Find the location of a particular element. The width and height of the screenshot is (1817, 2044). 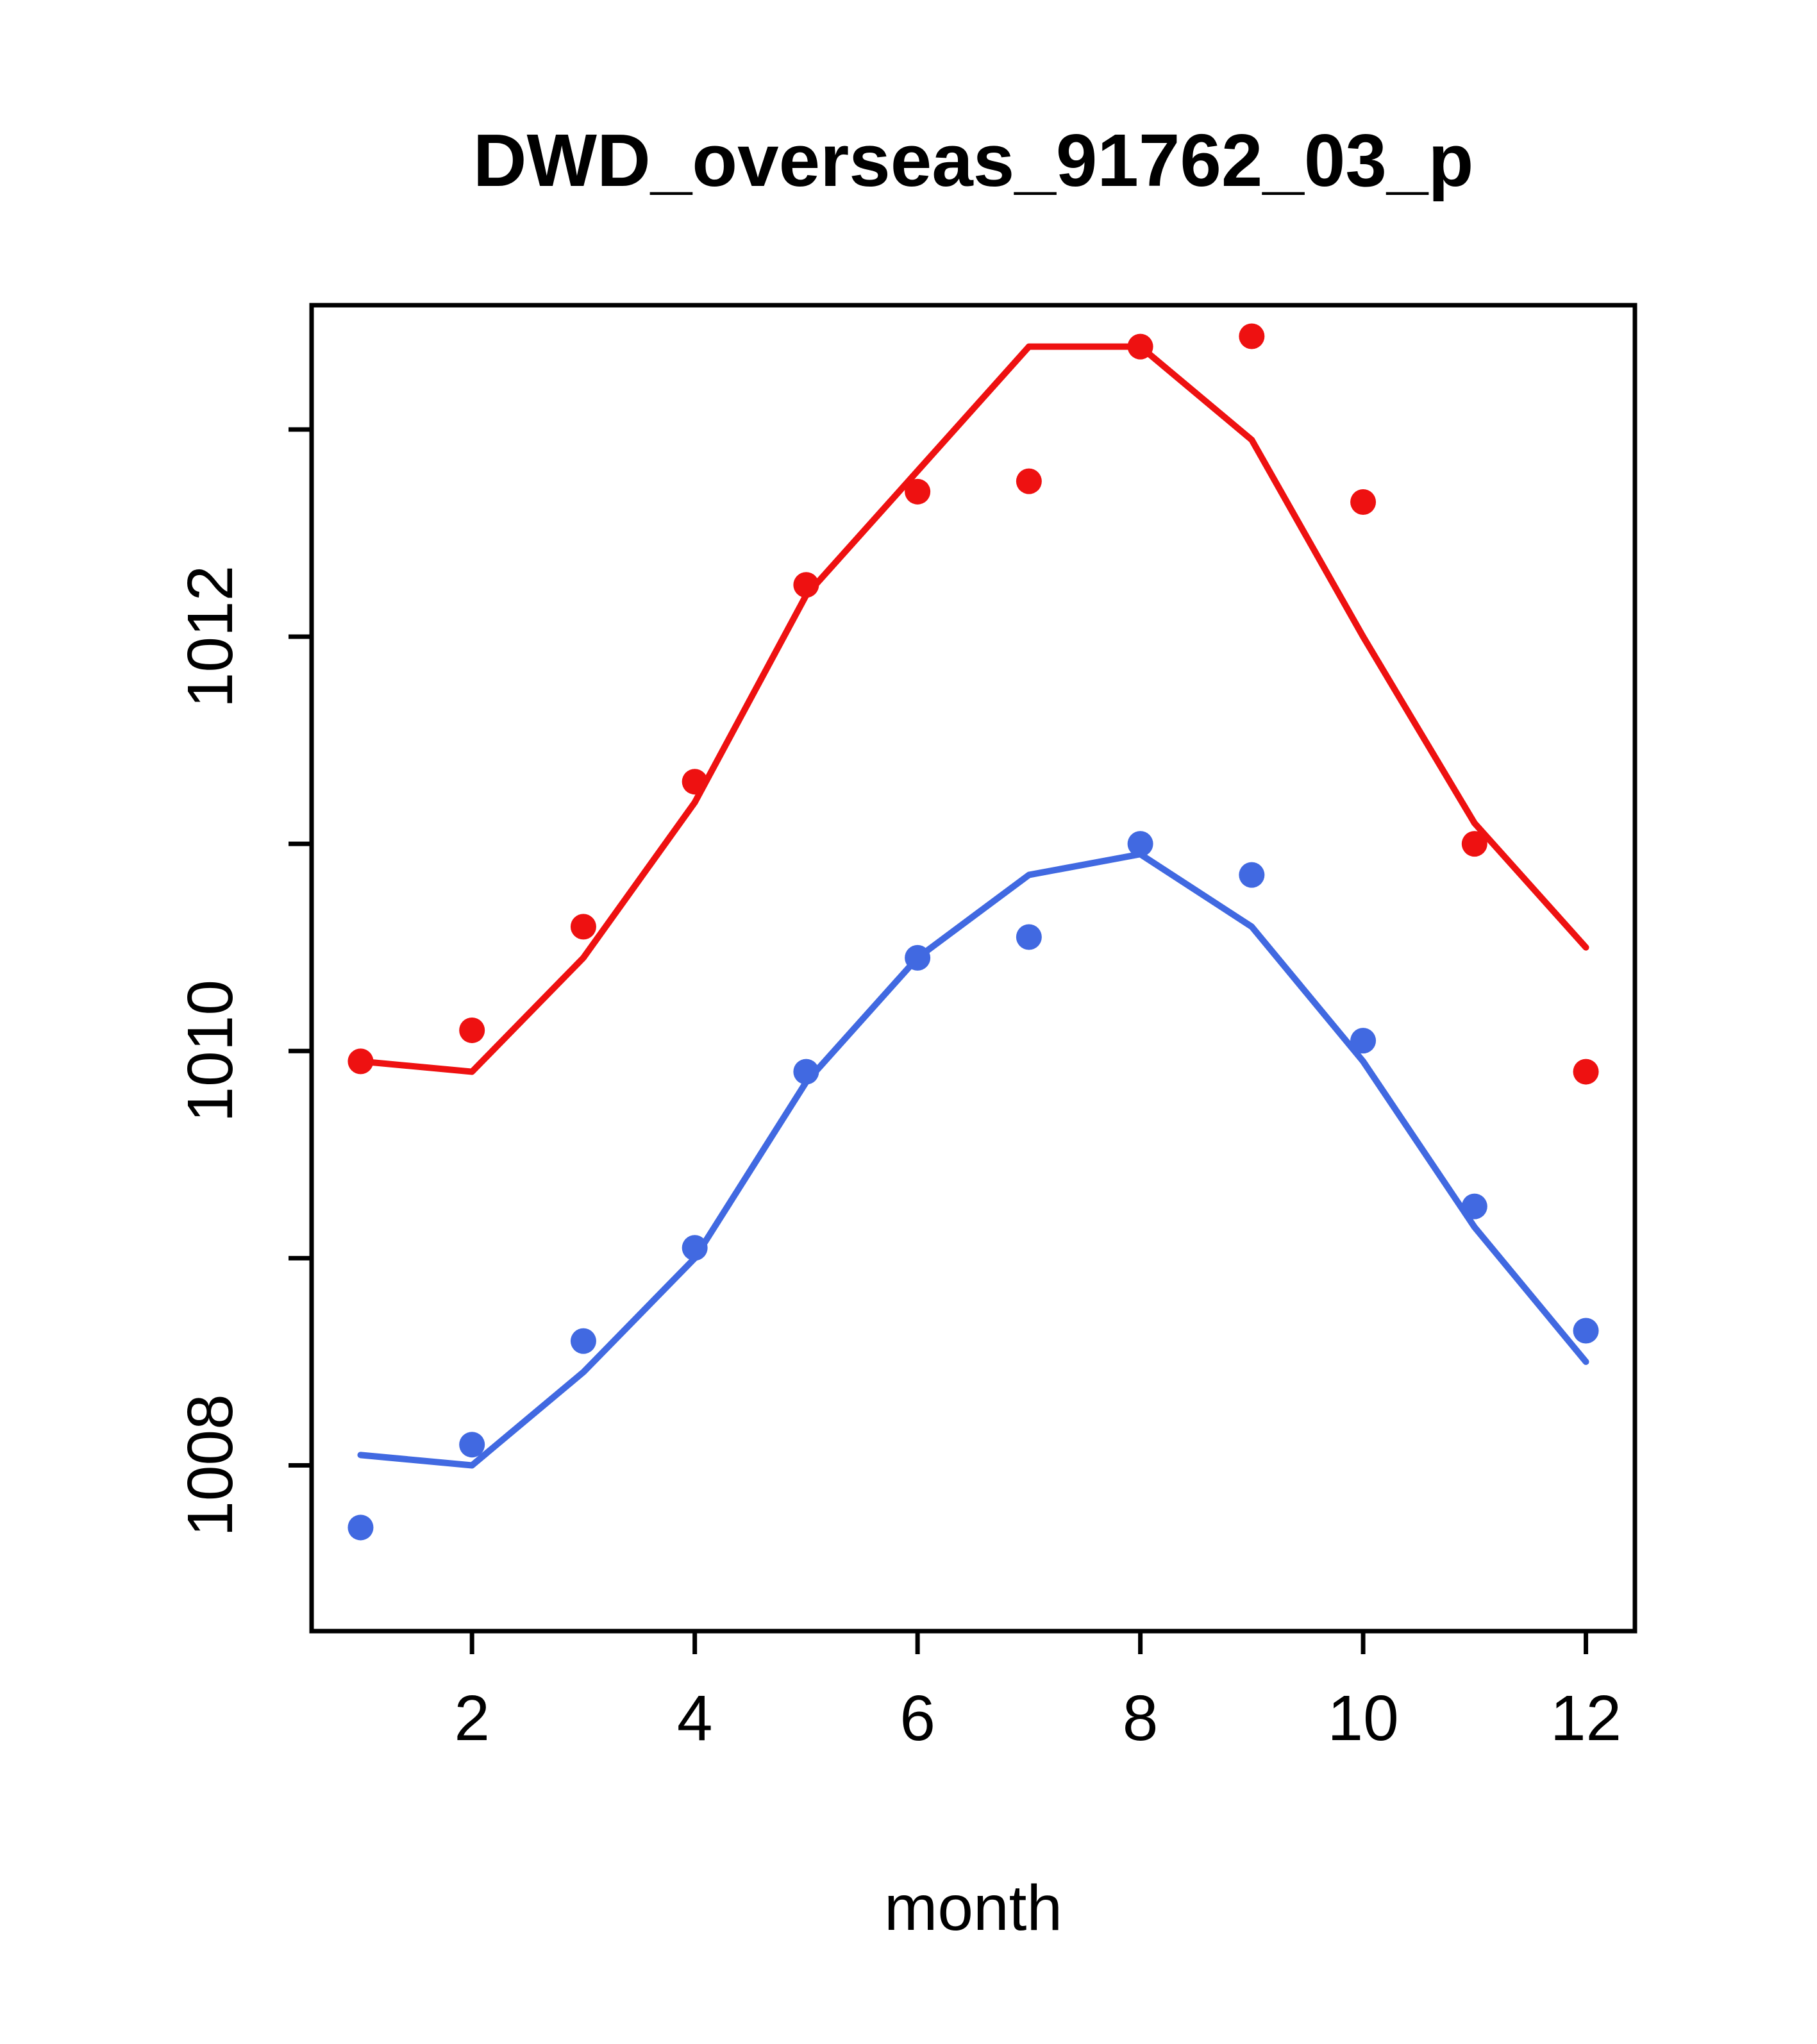

x-axis-tick-label: 4 is located at coordinates (695, 1718).